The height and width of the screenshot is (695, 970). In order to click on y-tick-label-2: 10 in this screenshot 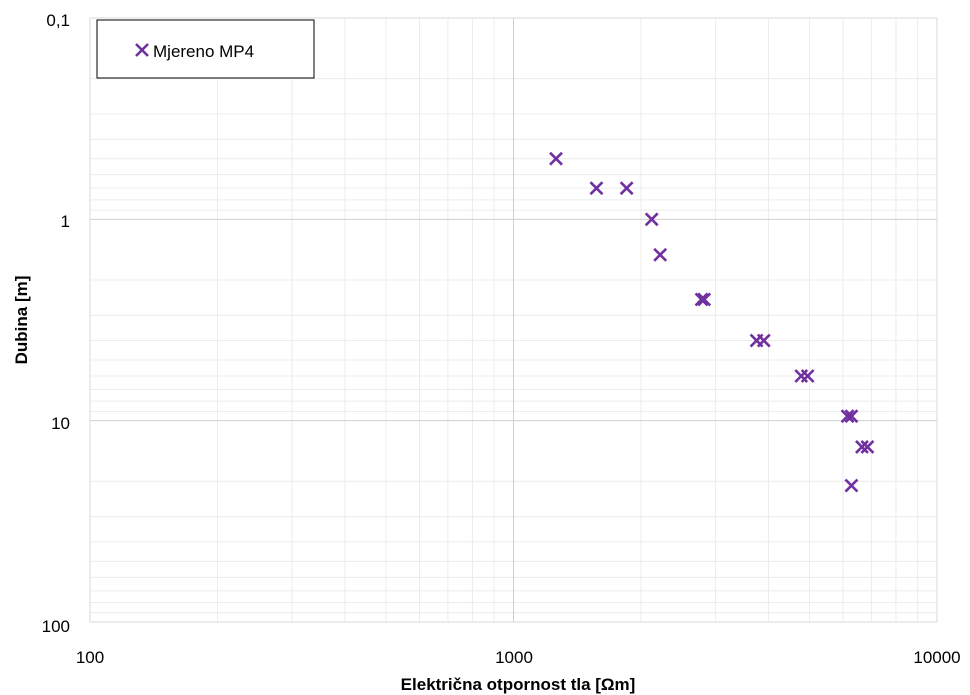, I will do `click(60, 423)`.